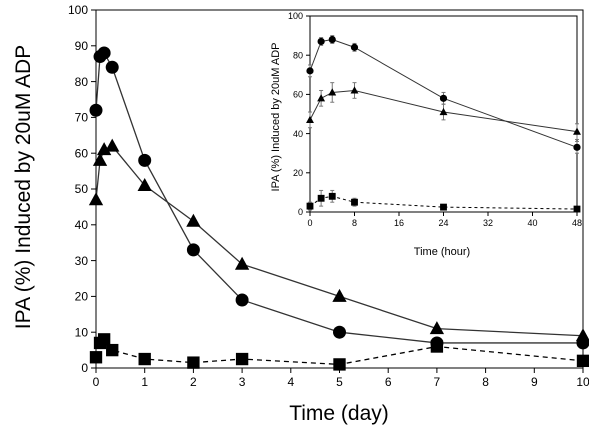 The height and width of the screenshot is (435, 589). I want to click on inset-x-tick-label: 16, so click(399, 223).